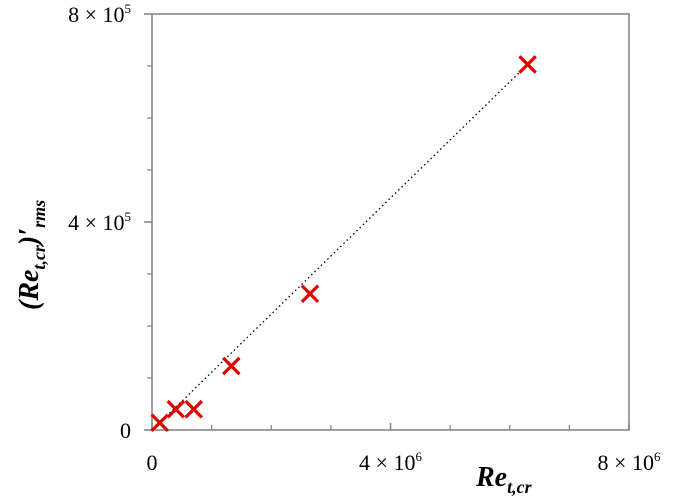 This screenshot has height=503, width=674. Describe the element at coordinates (99, 14) in the screenshot. I see `y-tick-label: 8 × 10⁵` at that location.